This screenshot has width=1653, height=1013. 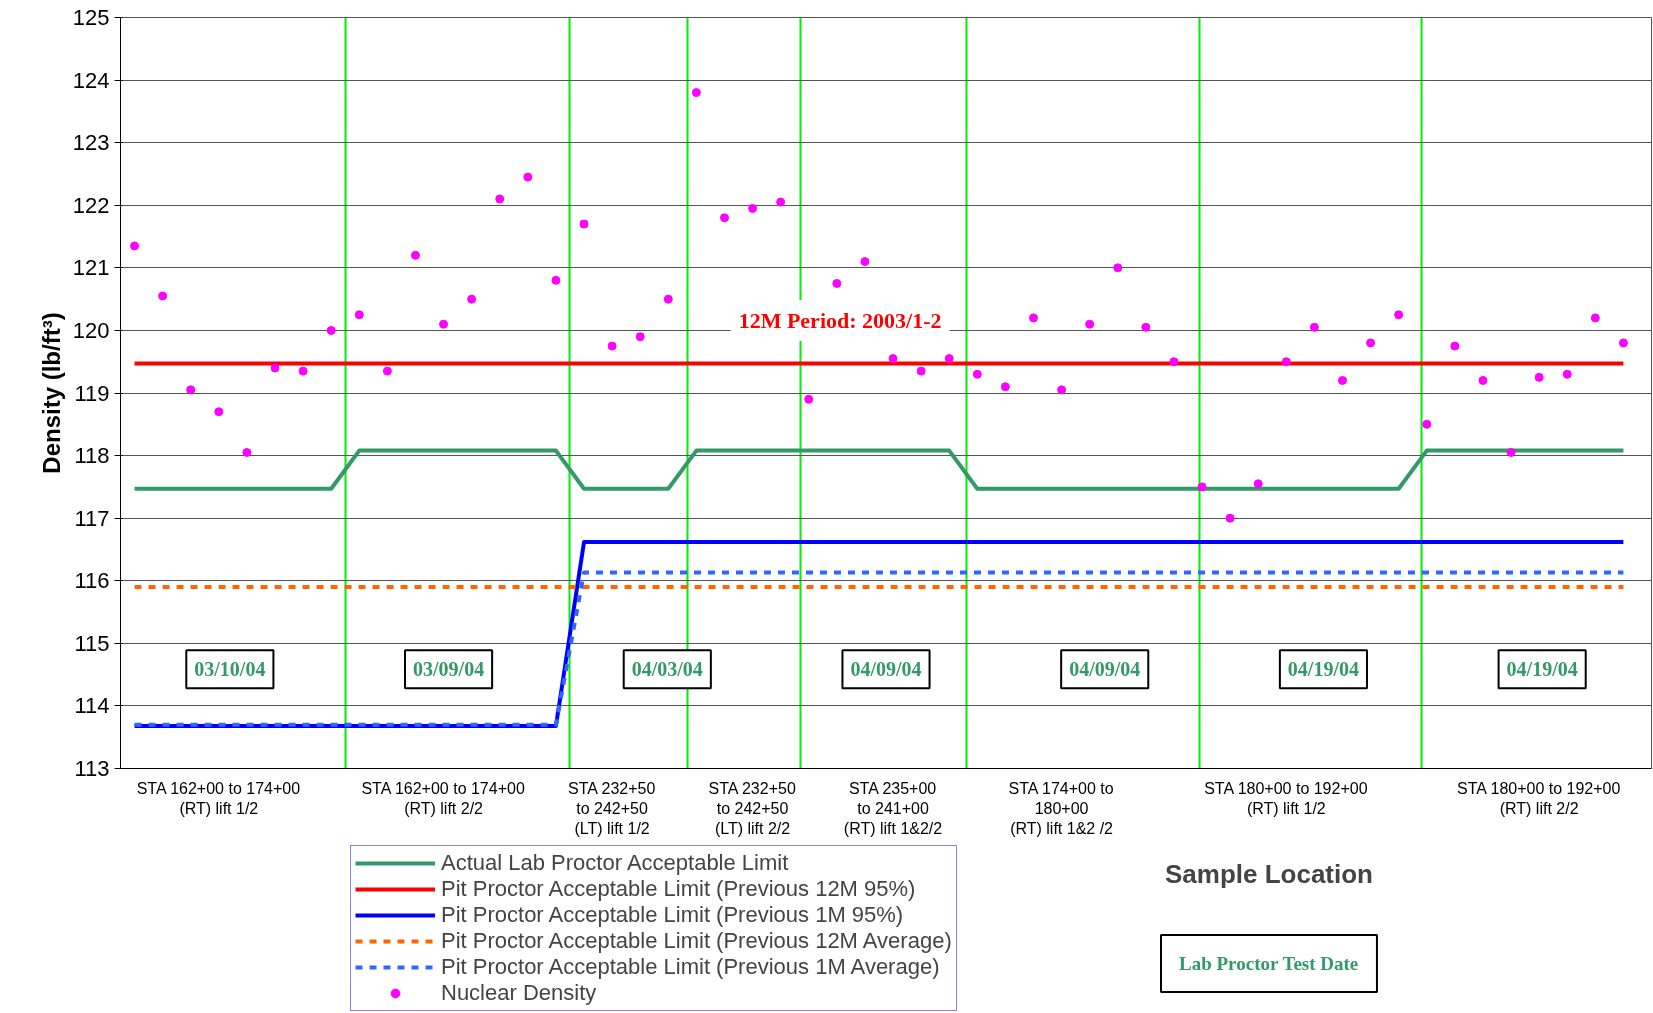 What do you see at coordinates (519, 993) in the screenshot?
I see `legend-label: Nuclear Density` at bounding box center [519, 993].